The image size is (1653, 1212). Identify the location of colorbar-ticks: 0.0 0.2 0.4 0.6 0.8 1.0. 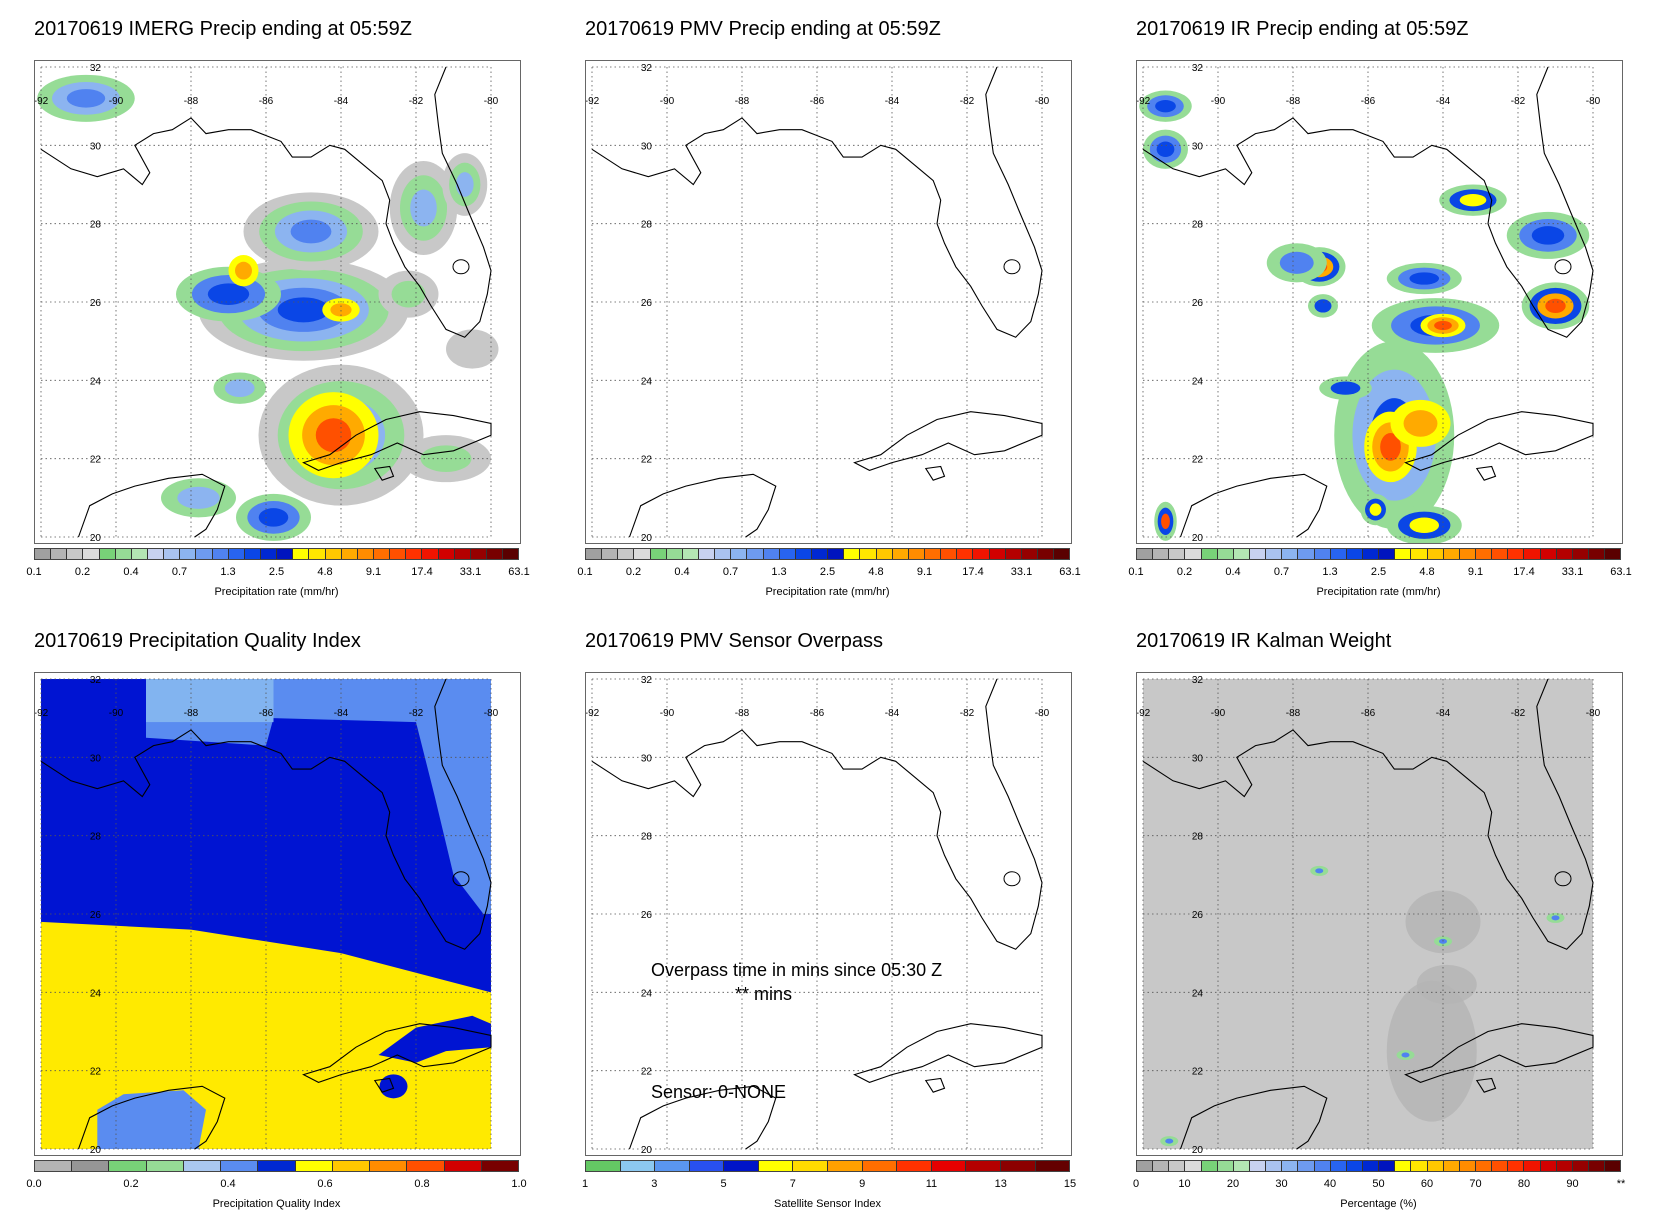
(276, 1185).